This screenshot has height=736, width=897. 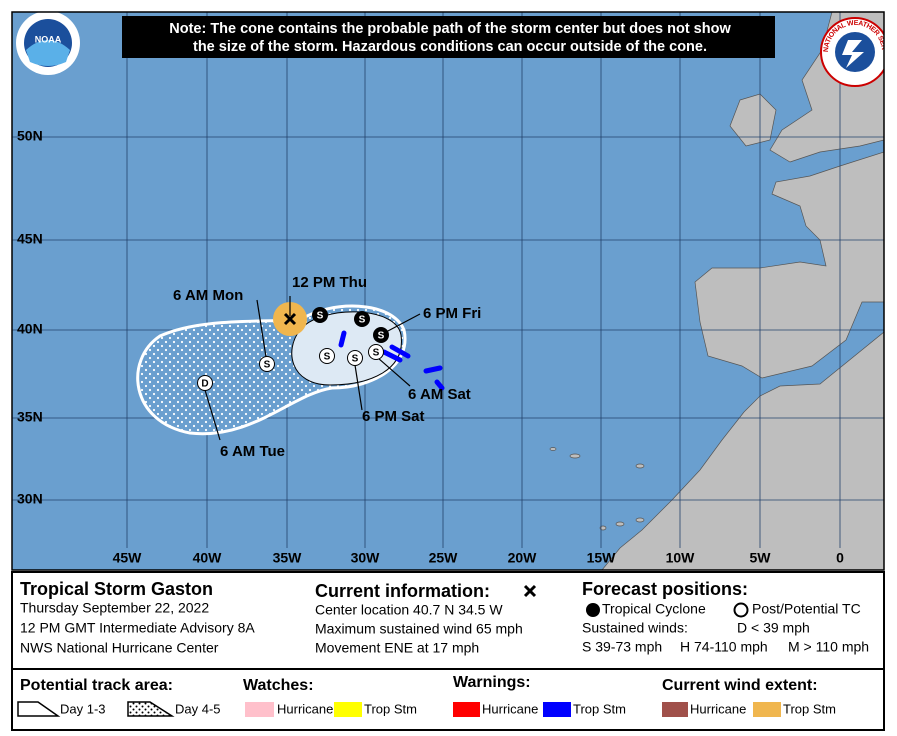 I want to click on post-tc-icon, so click(x=741, y=610).